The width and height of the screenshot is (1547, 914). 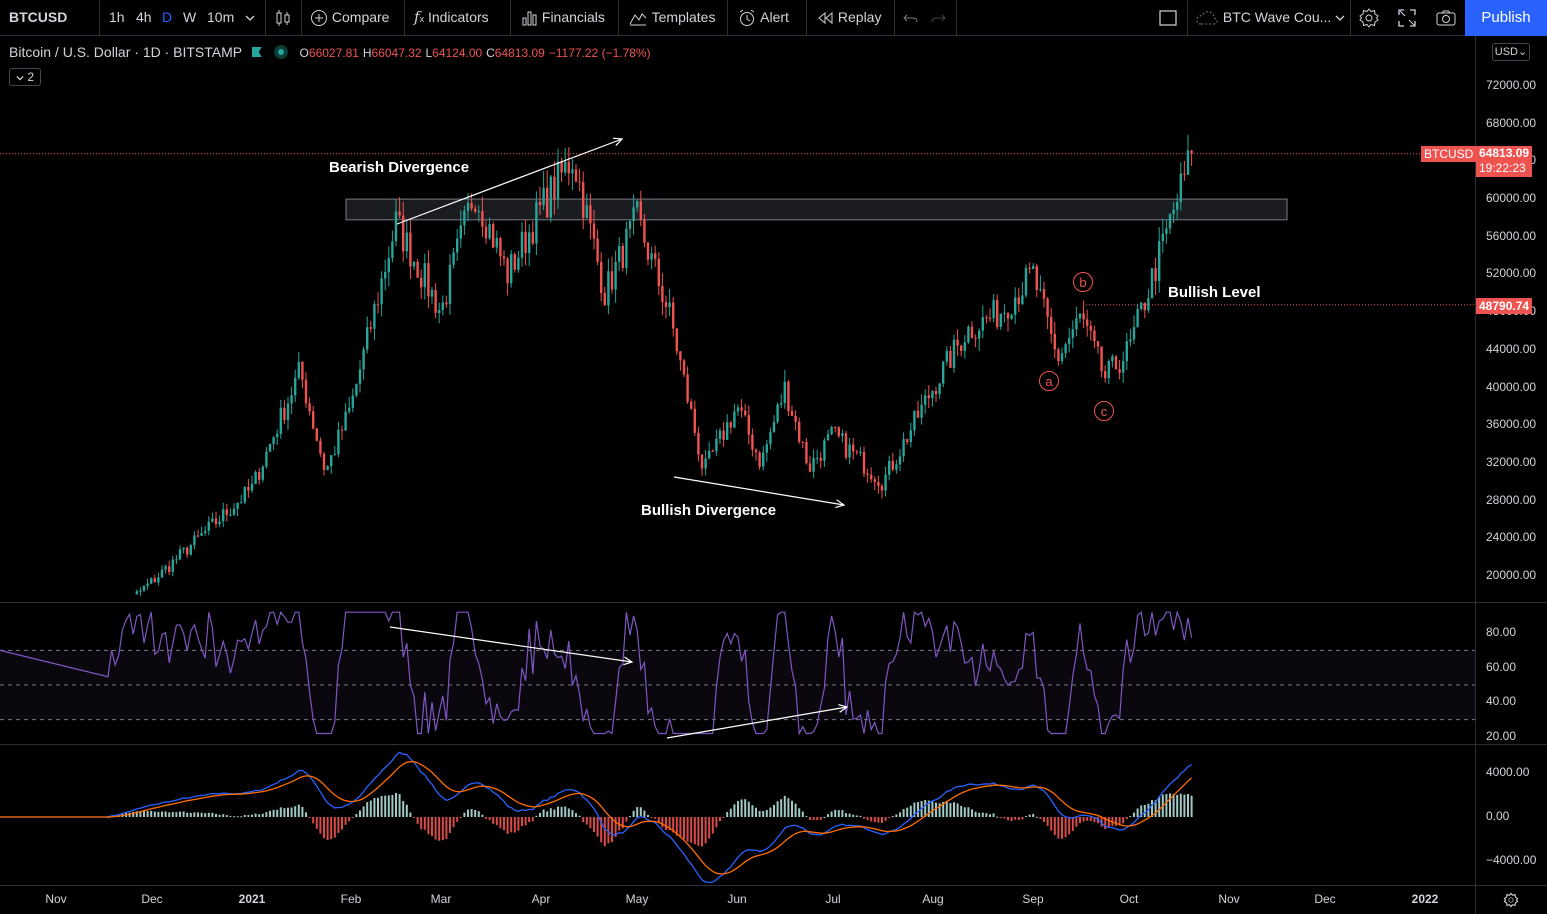 What do you see at coordinates (117, 17) in the screenshot?
I see `interval-1h: 1h` at bounding box center [117, 17].